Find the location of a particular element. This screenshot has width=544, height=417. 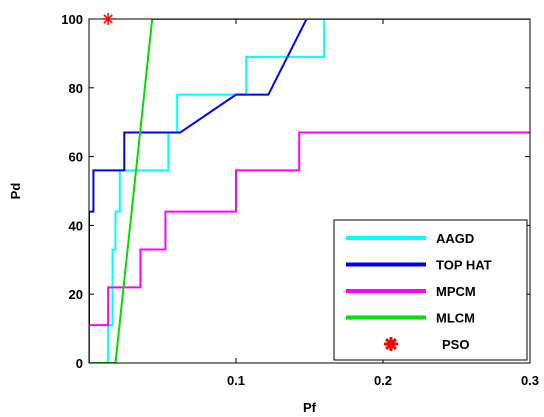

y-axis-label: Pd is located at coordinates (15, 191).